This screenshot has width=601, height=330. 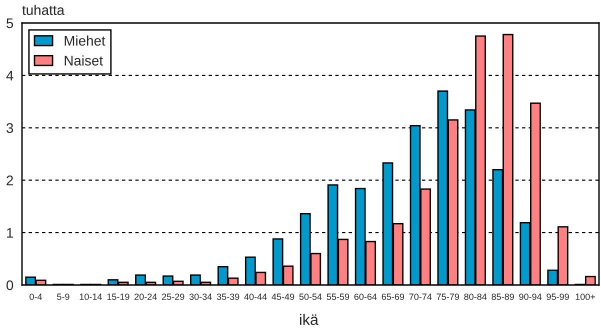 I want to click on x-tick-label: 100+, so click(x=585, y=297).